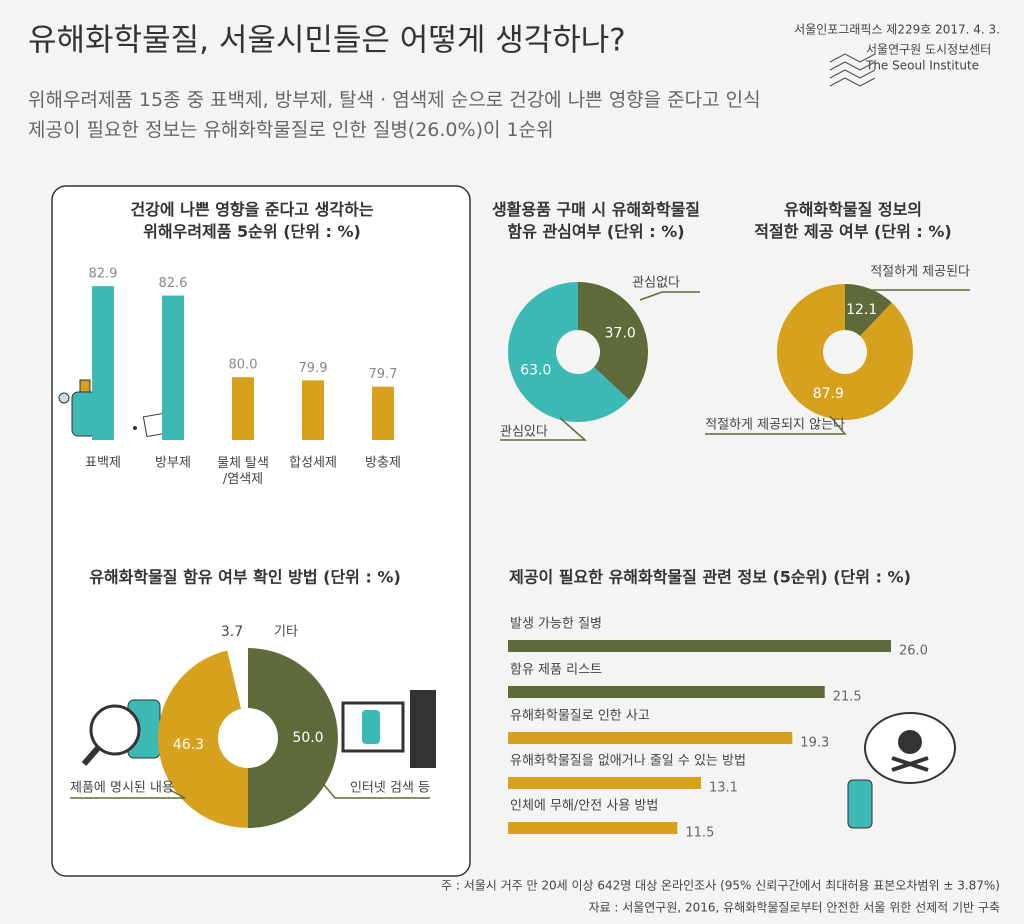 The height and width of the screenshot is (924, 1024). I want to click on value-label: 11.5, so click(699, 833).